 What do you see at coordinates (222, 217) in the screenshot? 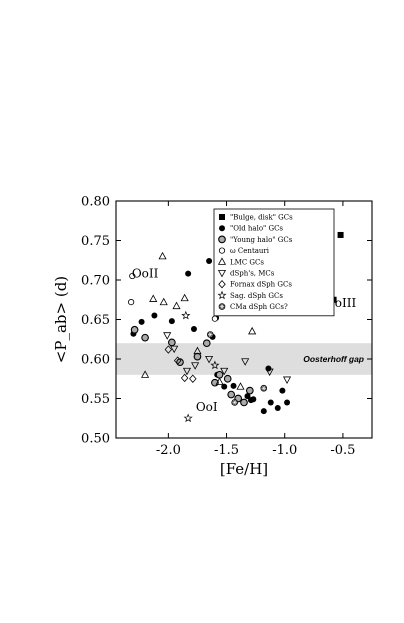
I see `legend-marker-bulge-disk-gcs` at bounding box center [222, 217].